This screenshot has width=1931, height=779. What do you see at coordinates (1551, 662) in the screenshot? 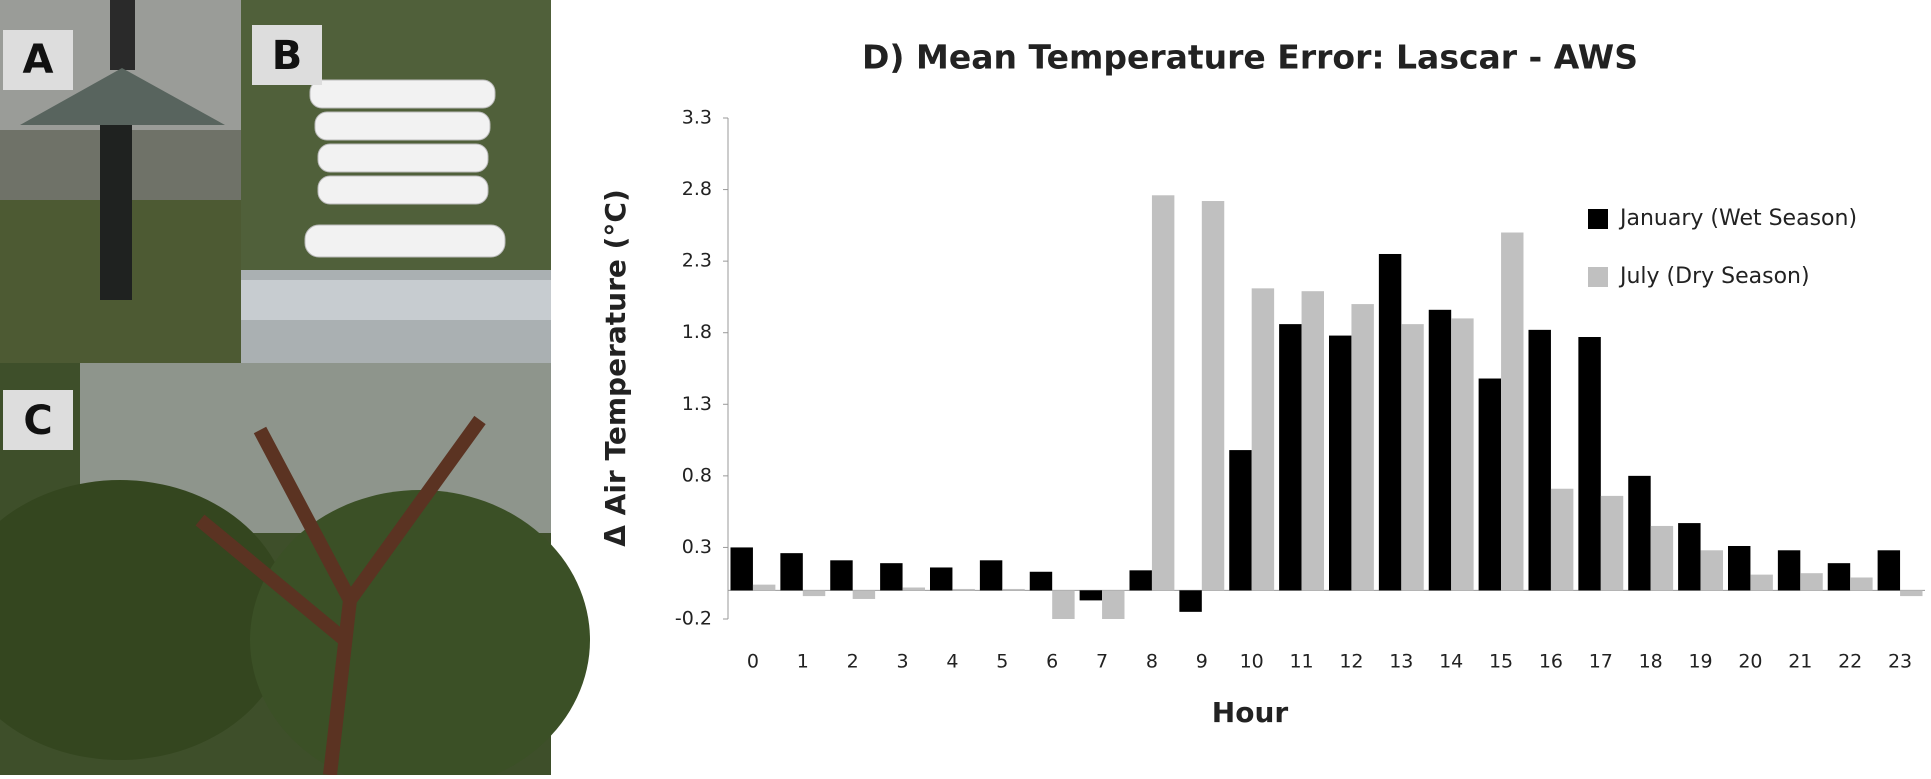
I see `x-tick-label: 16` at bounding box center [1551, 662].